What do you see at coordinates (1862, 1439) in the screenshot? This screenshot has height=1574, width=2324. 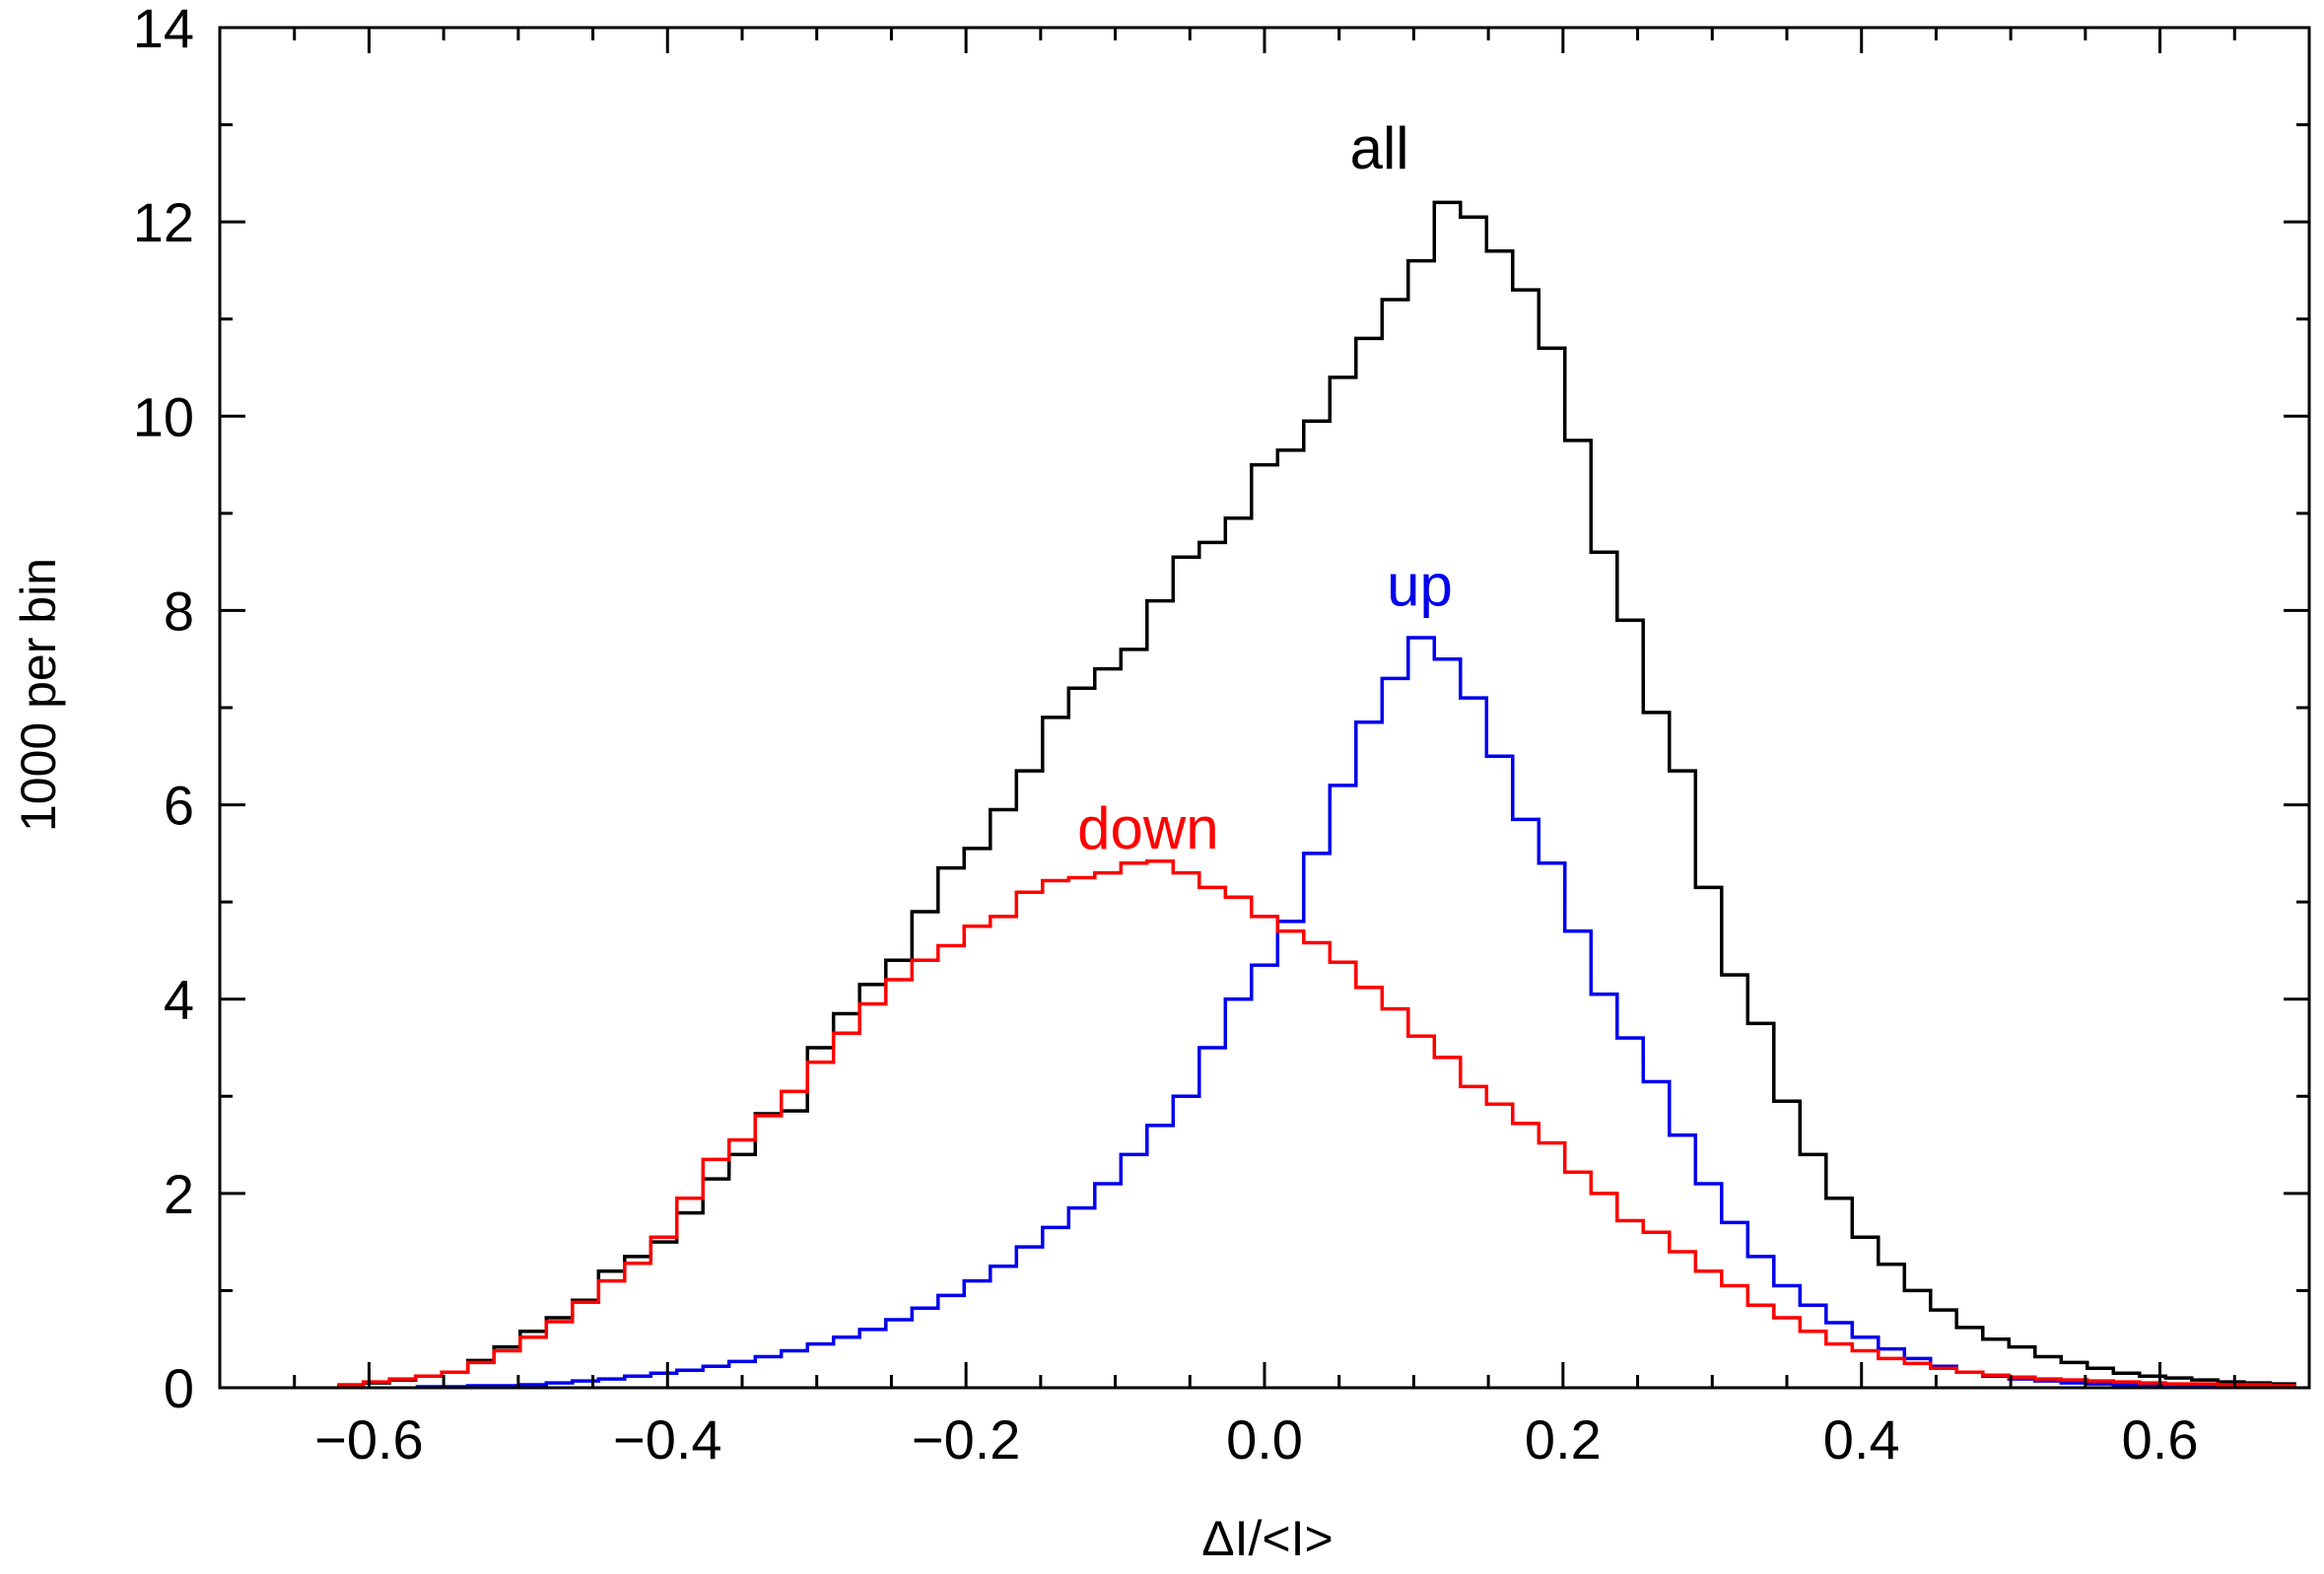 I see `x-tick-label: 0.4` at bounding box center [1862, 1439].